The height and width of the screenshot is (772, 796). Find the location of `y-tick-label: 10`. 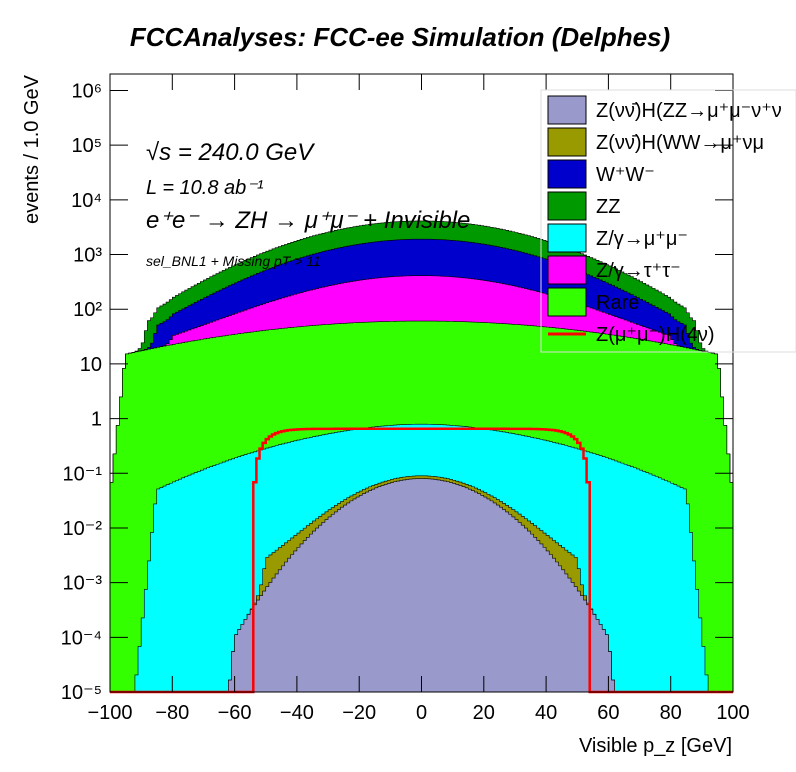

y-tick-label: 10 is located at coordinates (91, 365).